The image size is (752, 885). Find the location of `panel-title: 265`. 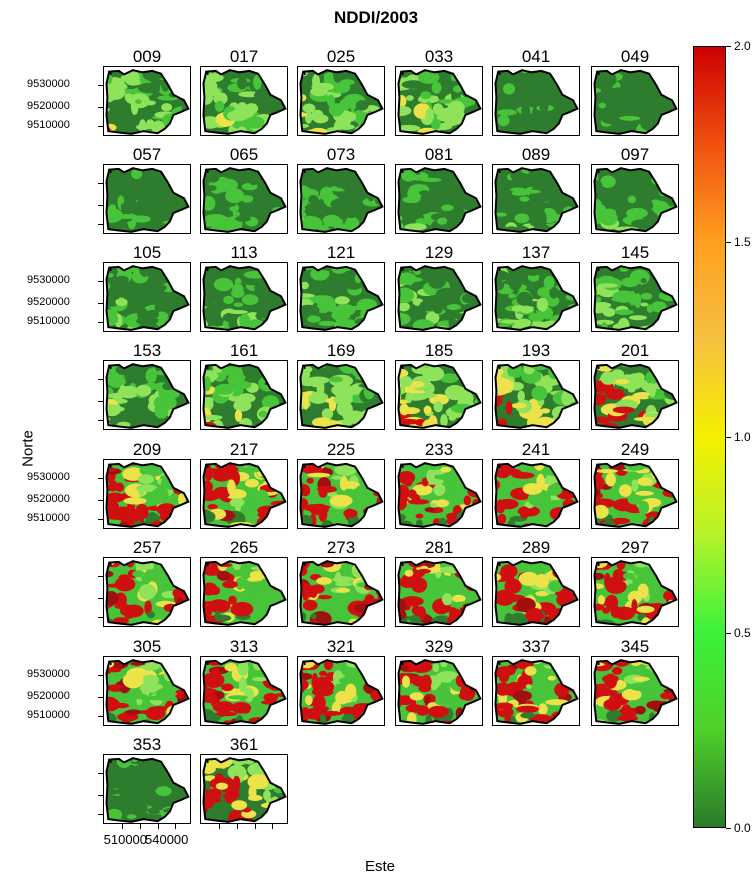

panel-title: 265 is located at coordinates (244, 547).